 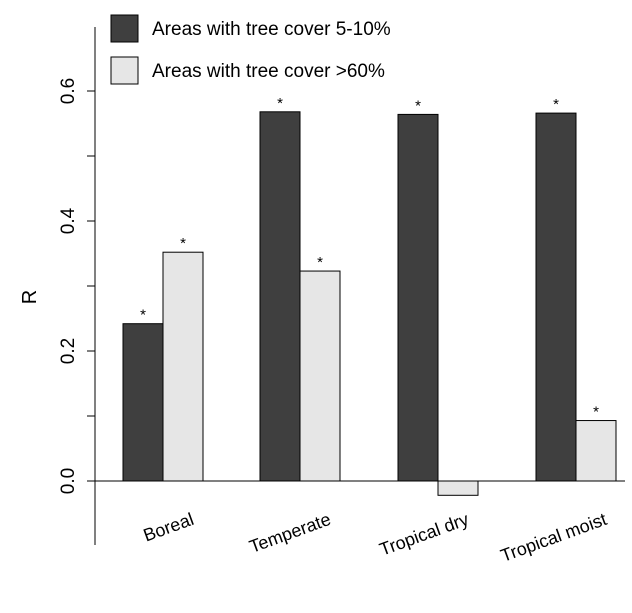 What do you see at coordinates (68, 91) in the screenshot?
I see `y-tick-label: 0.6` at bounding box center [68, 91].